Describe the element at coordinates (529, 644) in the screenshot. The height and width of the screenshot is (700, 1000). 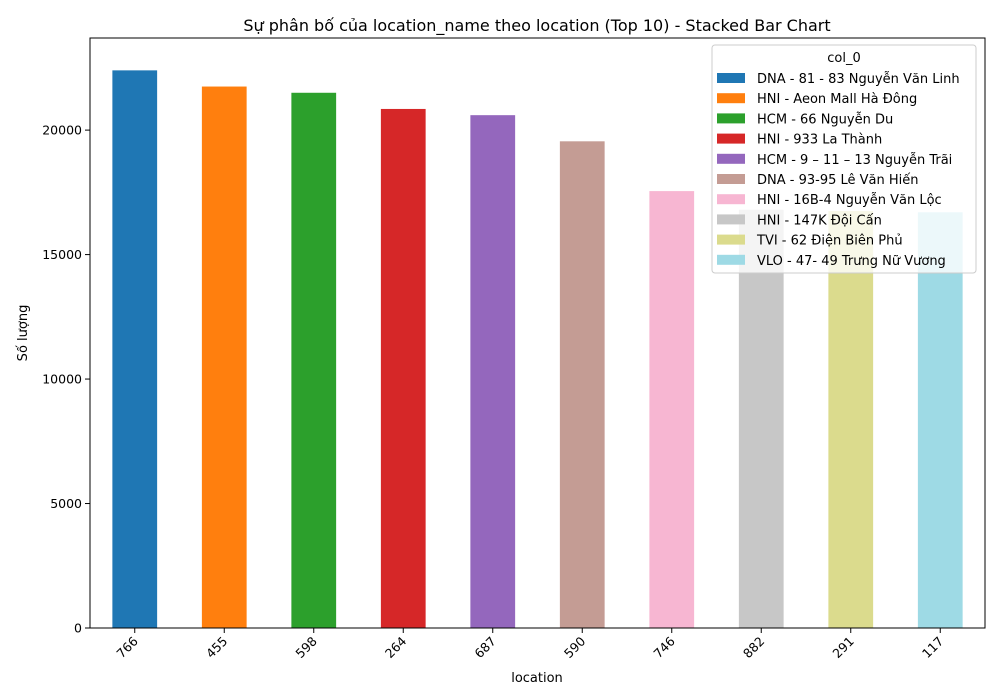
I see `x-axis: 766 455 598 264 687 590 746 882 291 117` at that location.